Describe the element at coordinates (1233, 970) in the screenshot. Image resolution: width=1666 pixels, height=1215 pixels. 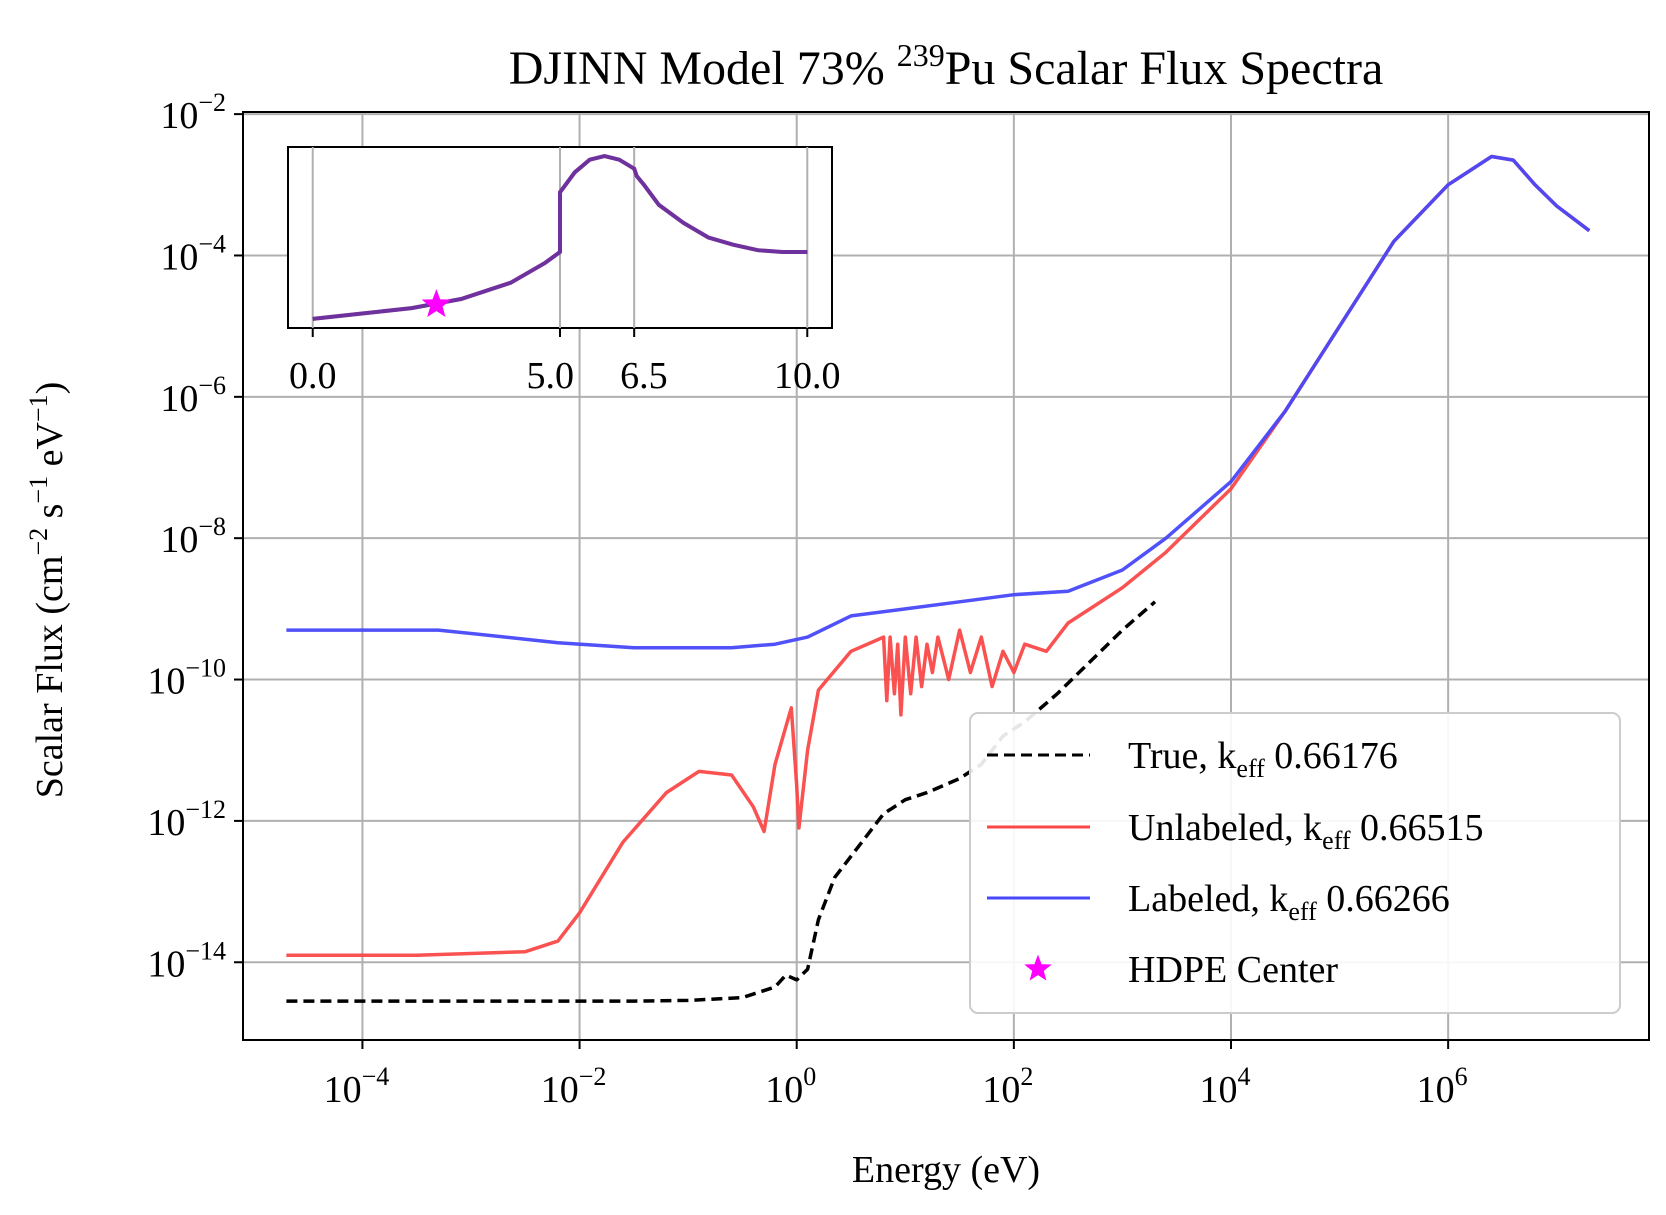
I see `legend-hdpe-label: HDPE Center` at that location.